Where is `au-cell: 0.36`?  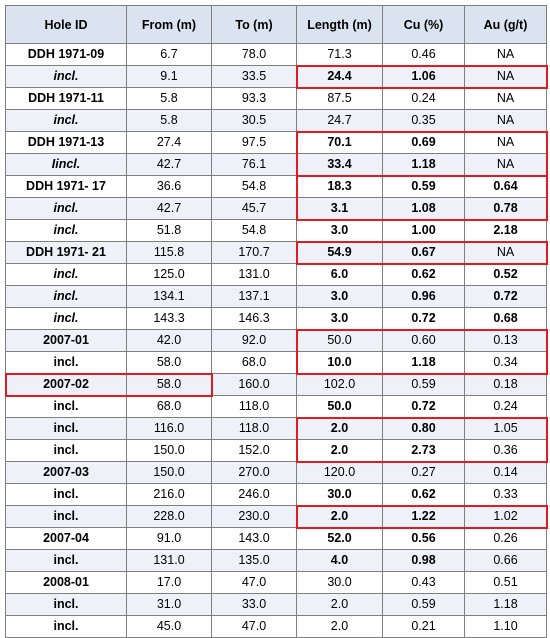 au-cell: 0.36 is located at coordinates (505, 450).